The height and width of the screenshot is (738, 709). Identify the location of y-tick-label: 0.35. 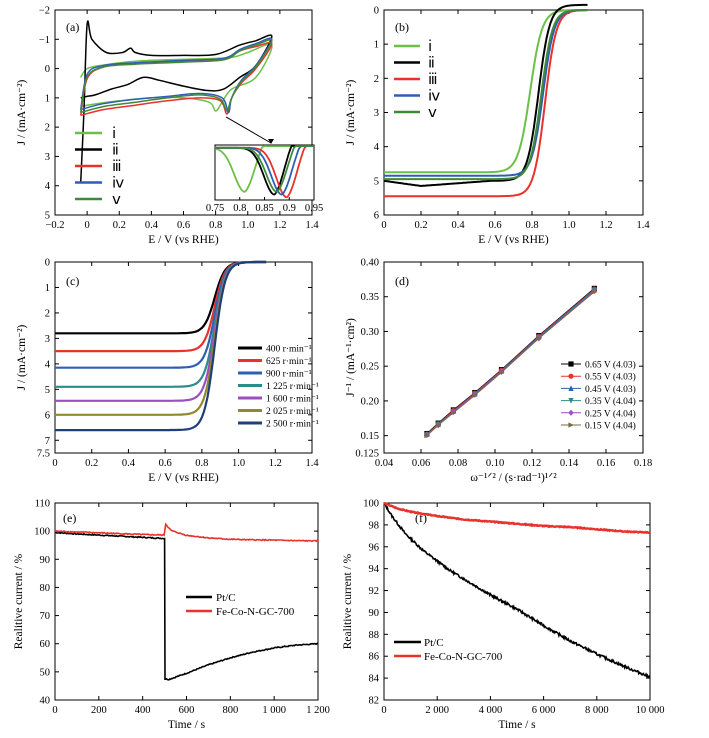
(370, 297).